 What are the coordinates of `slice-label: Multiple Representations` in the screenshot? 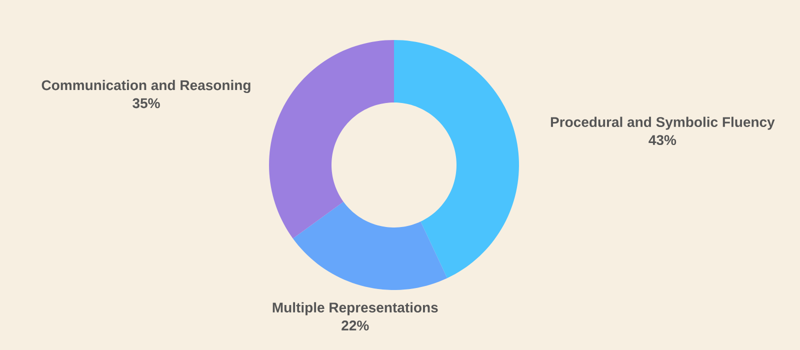 It's located at (355, 309).